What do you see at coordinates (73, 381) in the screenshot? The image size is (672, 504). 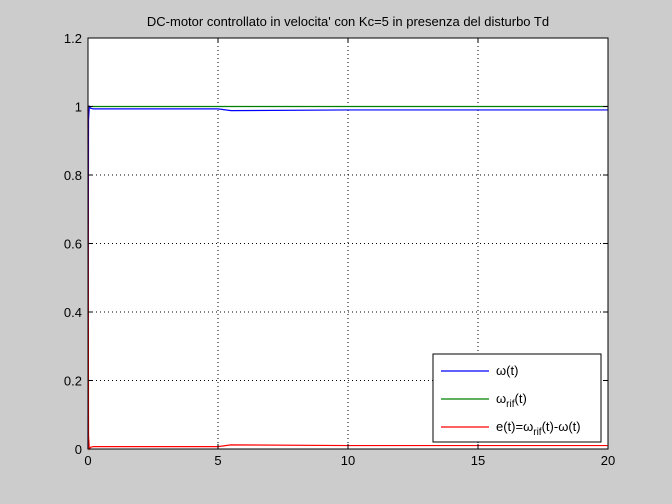 I see `y-tick-label: 0.2` at bounding box center [73, 381].